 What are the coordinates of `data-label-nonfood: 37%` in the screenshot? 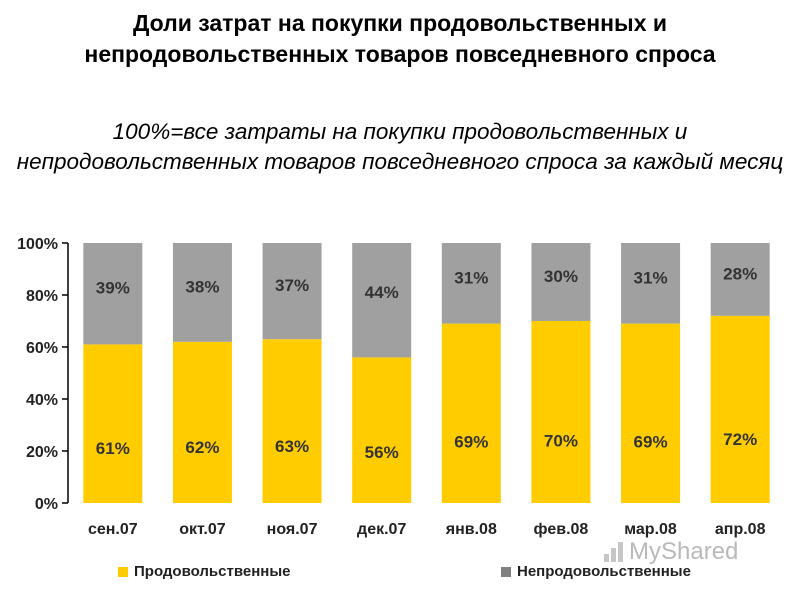 It's located at (292, 285).